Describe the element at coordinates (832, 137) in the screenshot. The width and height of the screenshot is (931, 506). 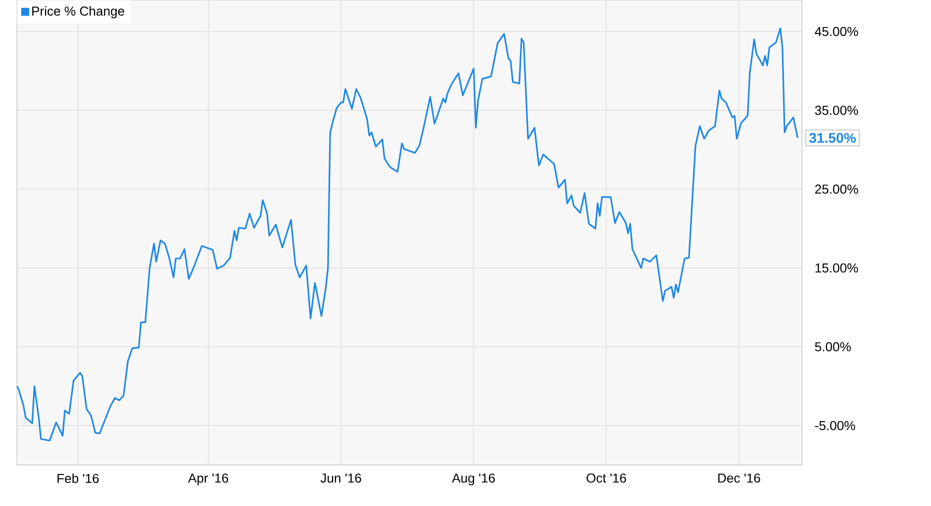
I see `annotation: 31.50%` at that location.